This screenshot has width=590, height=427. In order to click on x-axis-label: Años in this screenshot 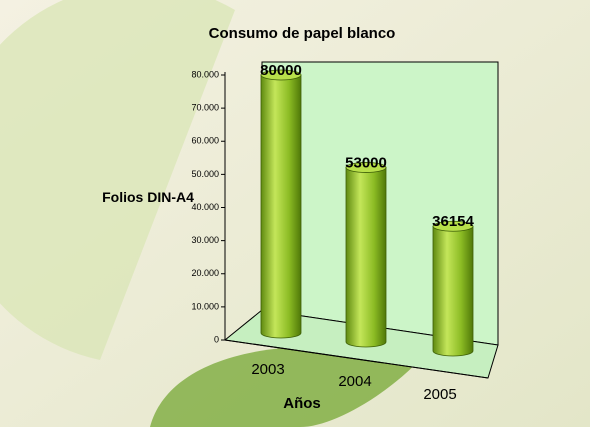, I will do `click(302, 403)`.